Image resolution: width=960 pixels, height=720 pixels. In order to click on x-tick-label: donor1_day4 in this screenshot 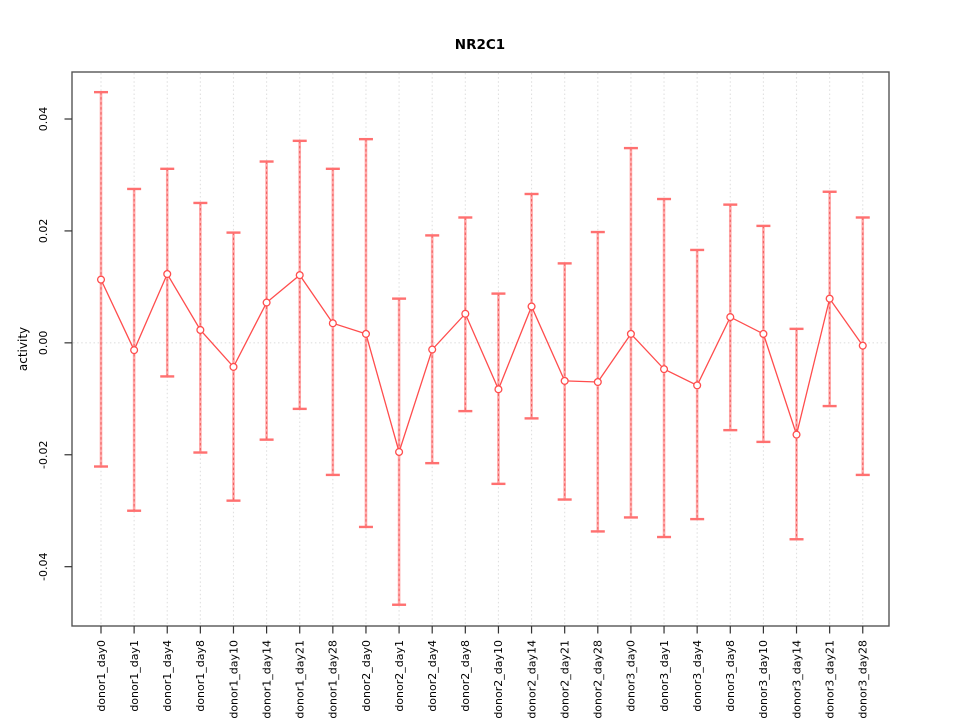, I will do `click(167, 676)`.